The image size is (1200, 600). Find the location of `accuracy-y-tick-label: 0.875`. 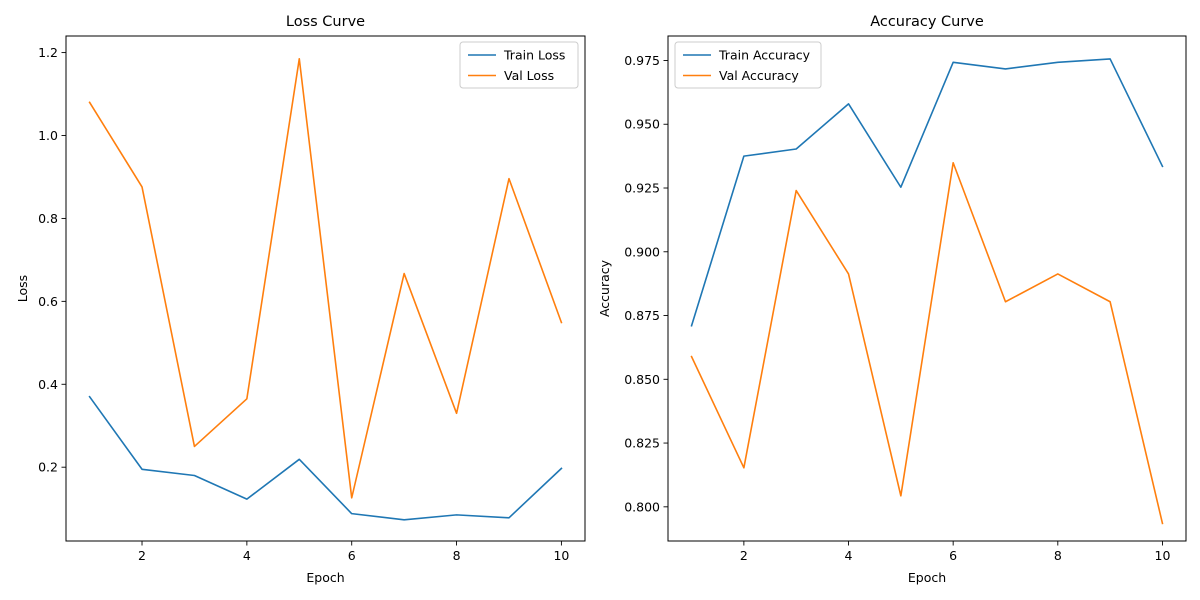

accuracy-y-tick-label: 0.875 is located at coordinates (642, 315).